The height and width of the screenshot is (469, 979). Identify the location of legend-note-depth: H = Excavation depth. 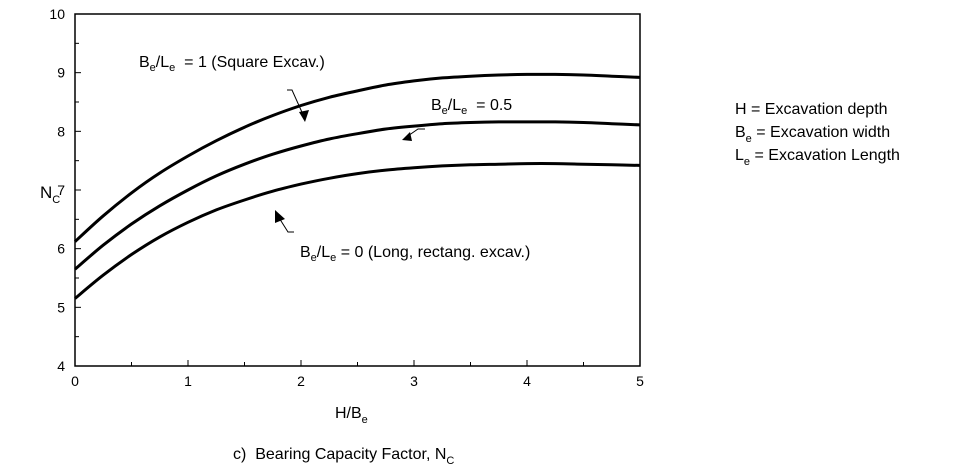
(811, 109).